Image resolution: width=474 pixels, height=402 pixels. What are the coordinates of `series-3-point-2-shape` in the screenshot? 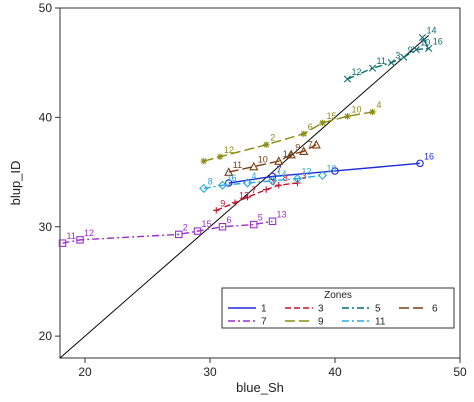 It's located at (247, 197).